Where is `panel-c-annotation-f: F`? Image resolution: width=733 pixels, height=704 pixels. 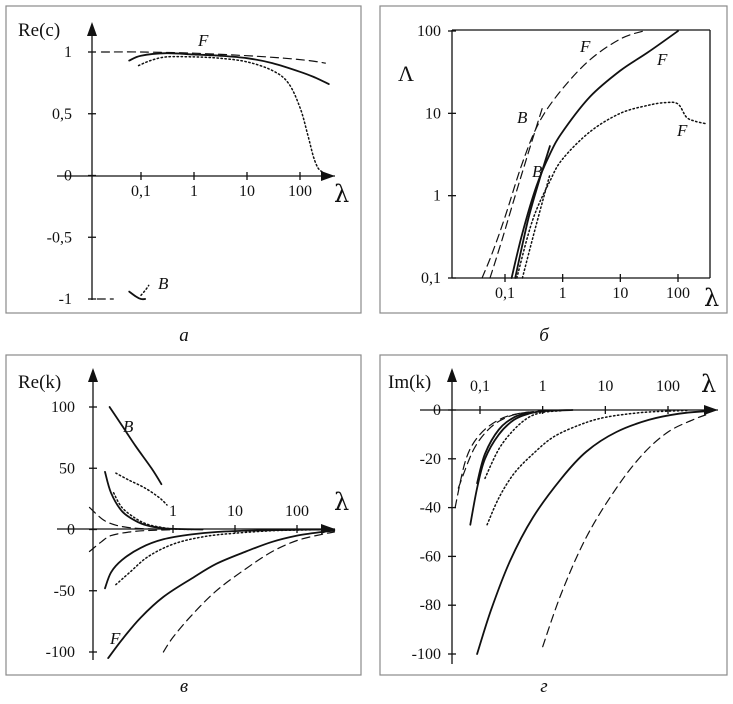 panel-c-annotation-f: F is located at coordinates (115, 638).